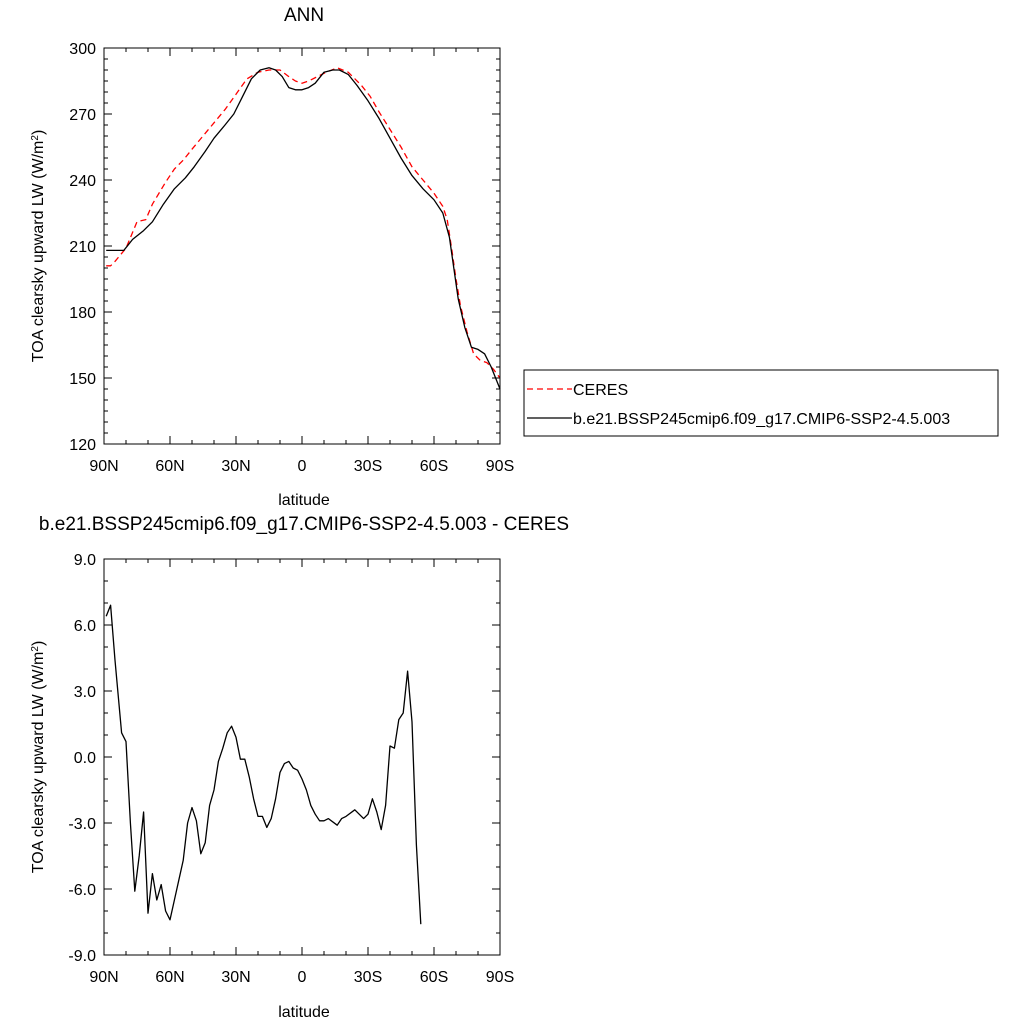 Image resolution: width=1024 pixels, height=1024 pixels. What do you see at coordinates (82, 313) in the screenshot?
I see `y-tick-label: 180` at bounding box center [82, 313].